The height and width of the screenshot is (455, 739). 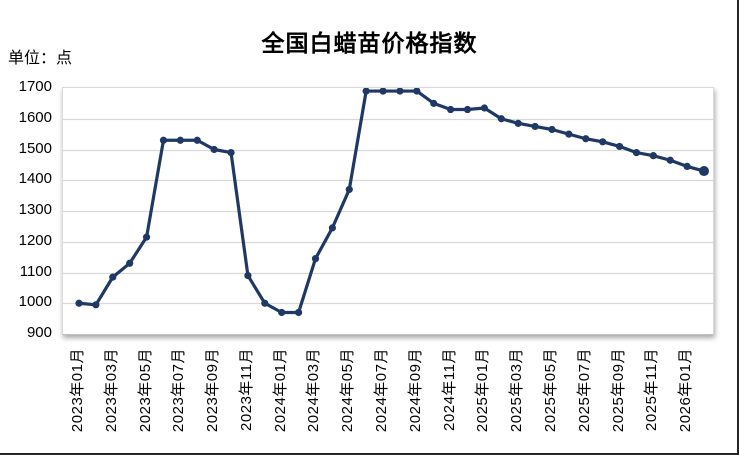 I want to click on y-axis-label: 1200, so click(x=35, y=240).